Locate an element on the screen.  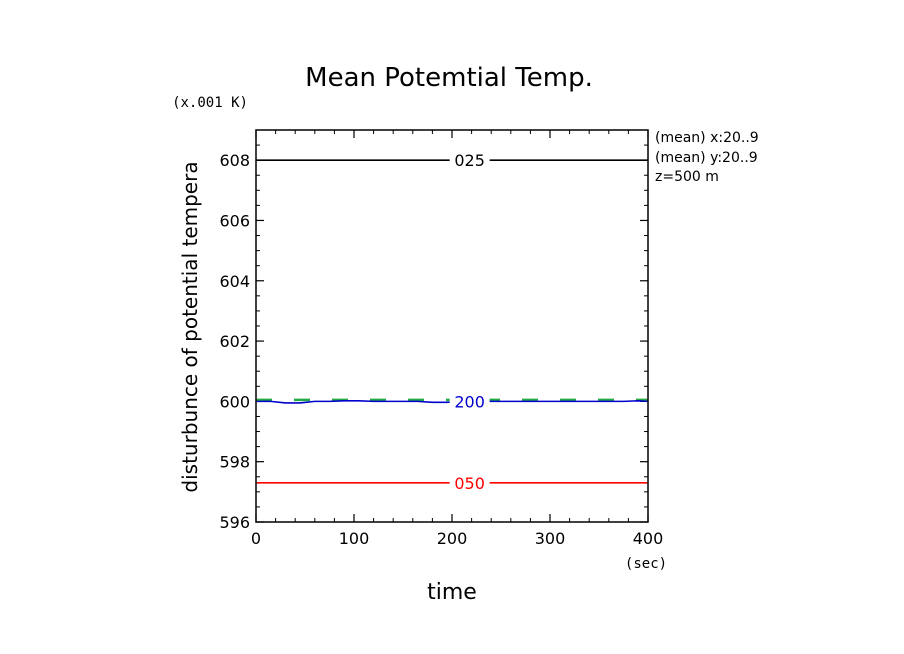
x-tick-label: 300 is located at coordinates (550, 538).